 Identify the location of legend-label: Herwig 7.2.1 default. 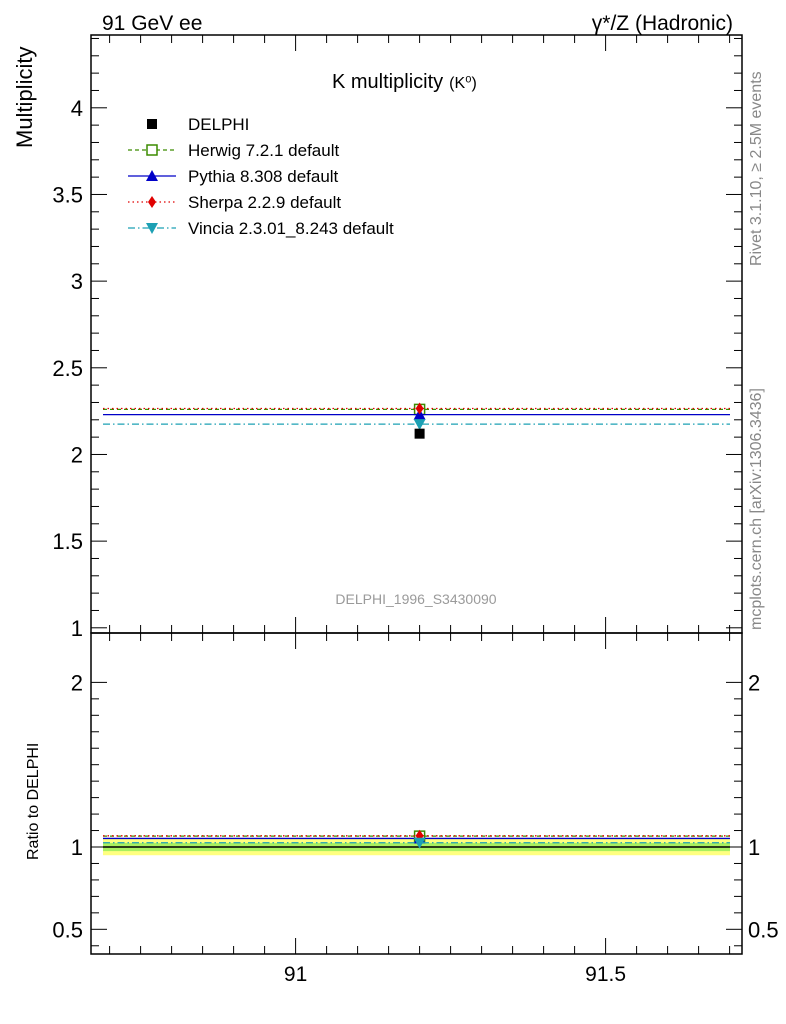
(263, 150).